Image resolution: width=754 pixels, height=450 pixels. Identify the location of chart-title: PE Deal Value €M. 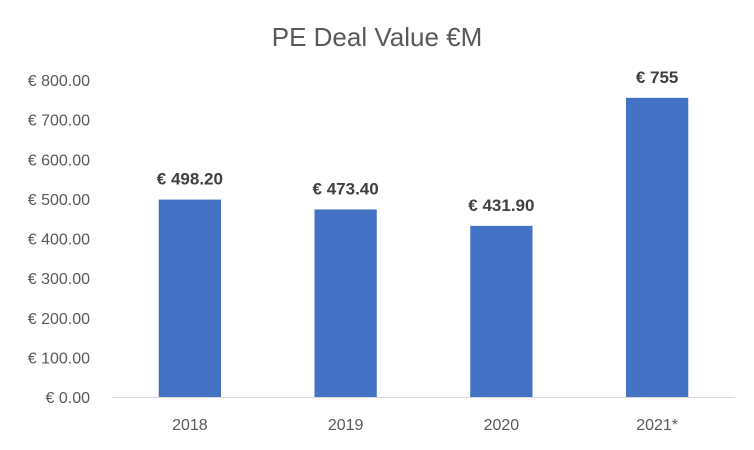
(377, 37).